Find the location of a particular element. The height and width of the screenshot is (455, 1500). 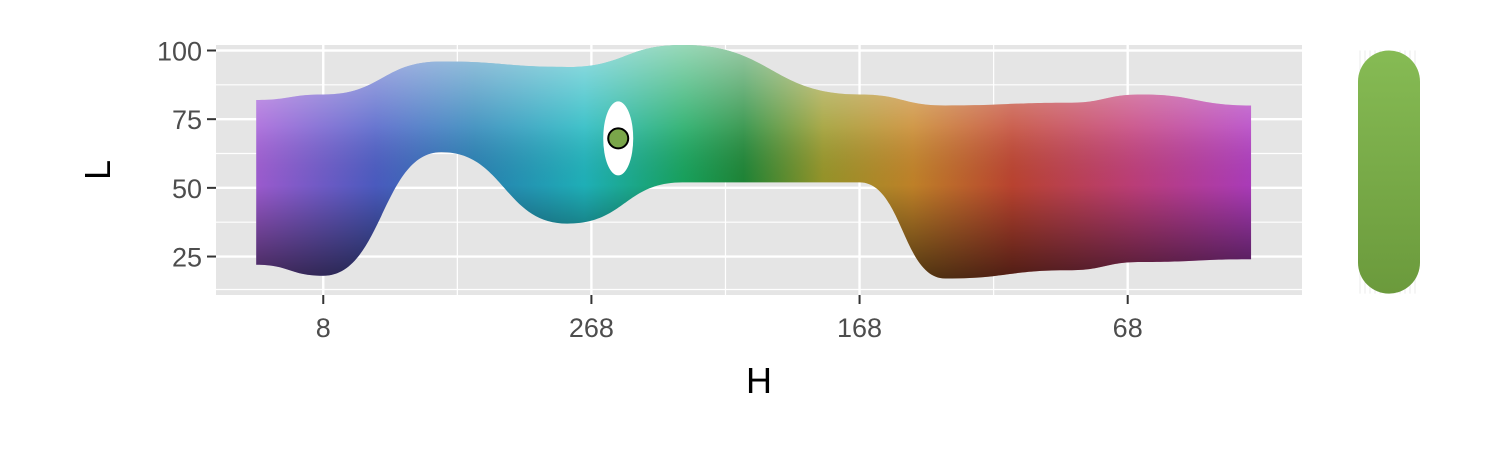

selected-color-layer is located at coordinates (618, 138).